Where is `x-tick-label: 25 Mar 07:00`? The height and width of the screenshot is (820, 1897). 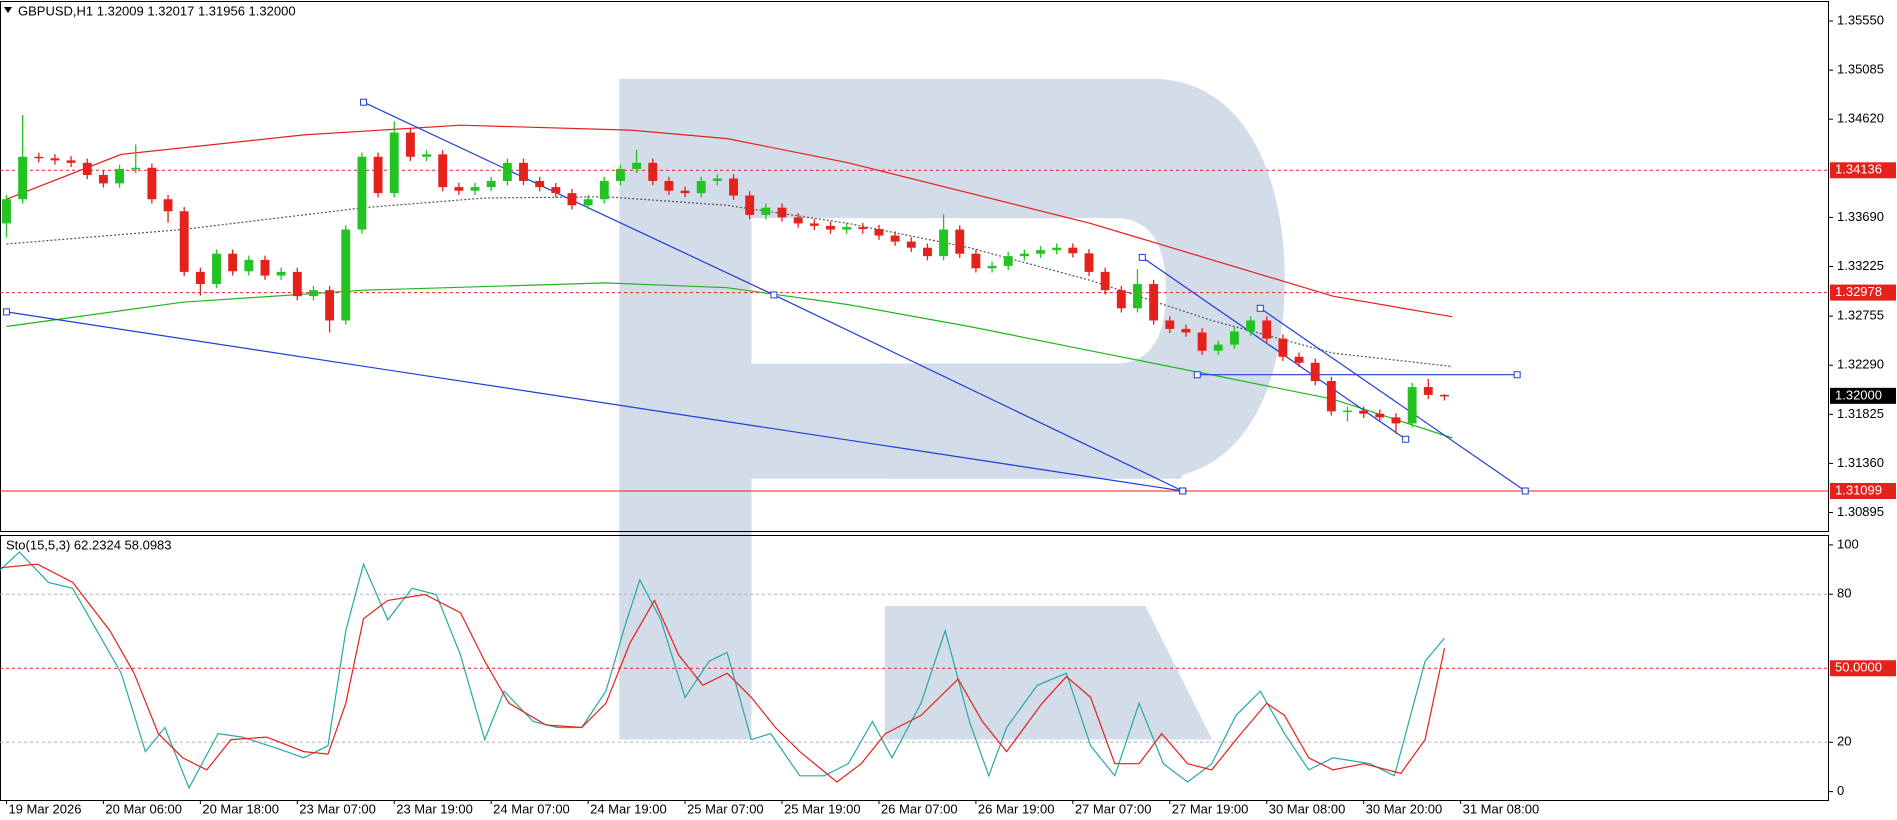
x-tick-label: 25 Mar 07:00 is located at coordinates (725, 808).